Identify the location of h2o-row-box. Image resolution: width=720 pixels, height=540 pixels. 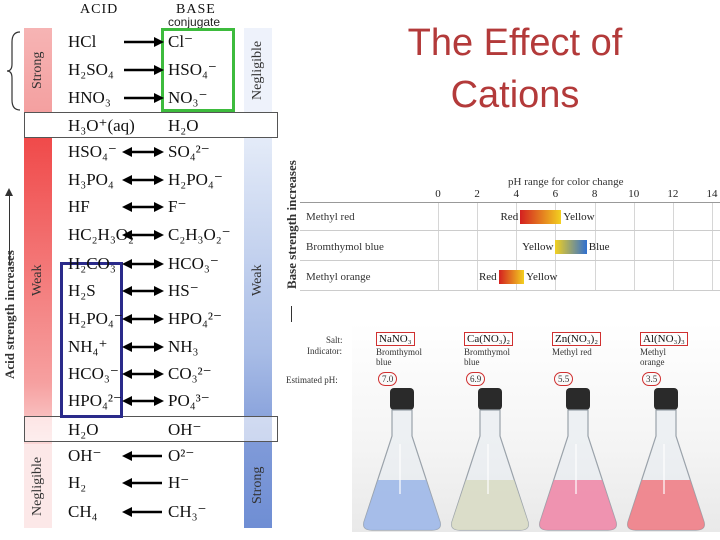
(151, 429).